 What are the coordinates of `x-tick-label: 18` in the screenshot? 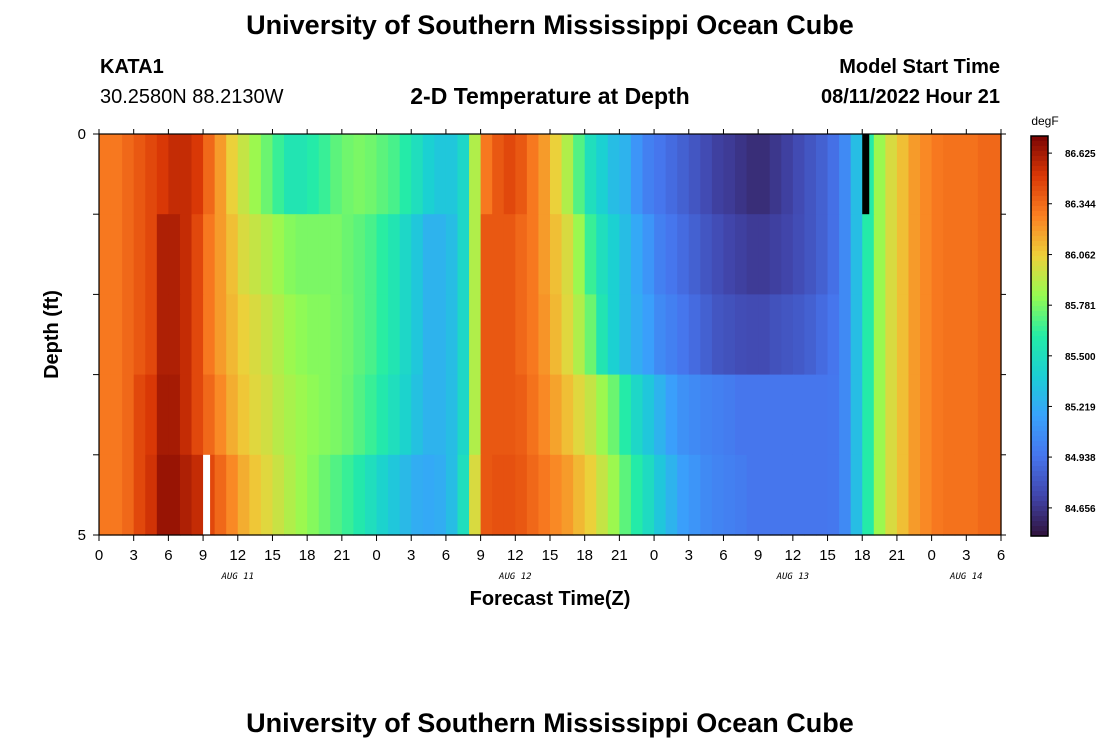 It's located at (862, 555).